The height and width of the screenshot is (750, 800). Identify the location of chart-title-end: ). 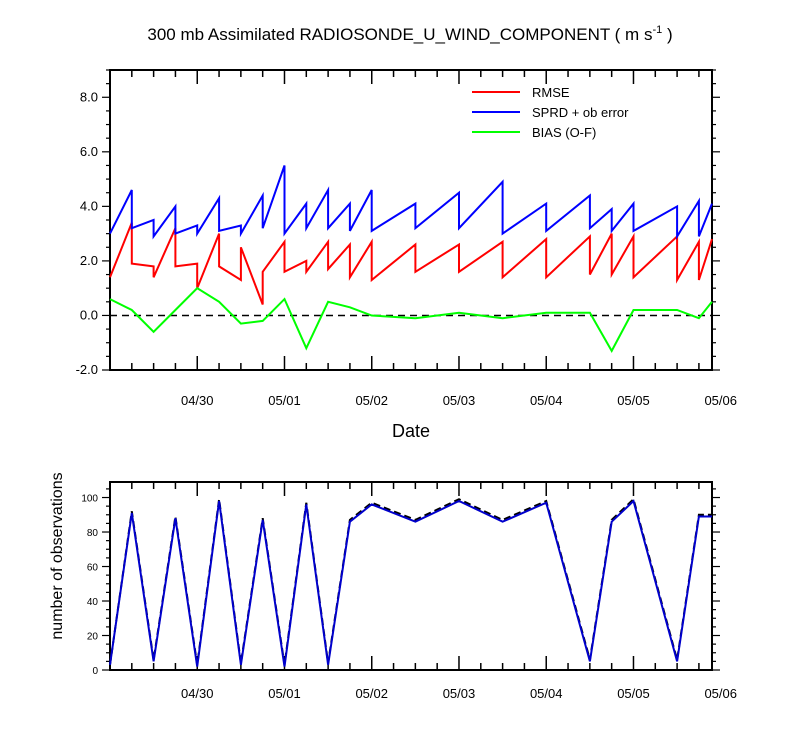
(667, 34).